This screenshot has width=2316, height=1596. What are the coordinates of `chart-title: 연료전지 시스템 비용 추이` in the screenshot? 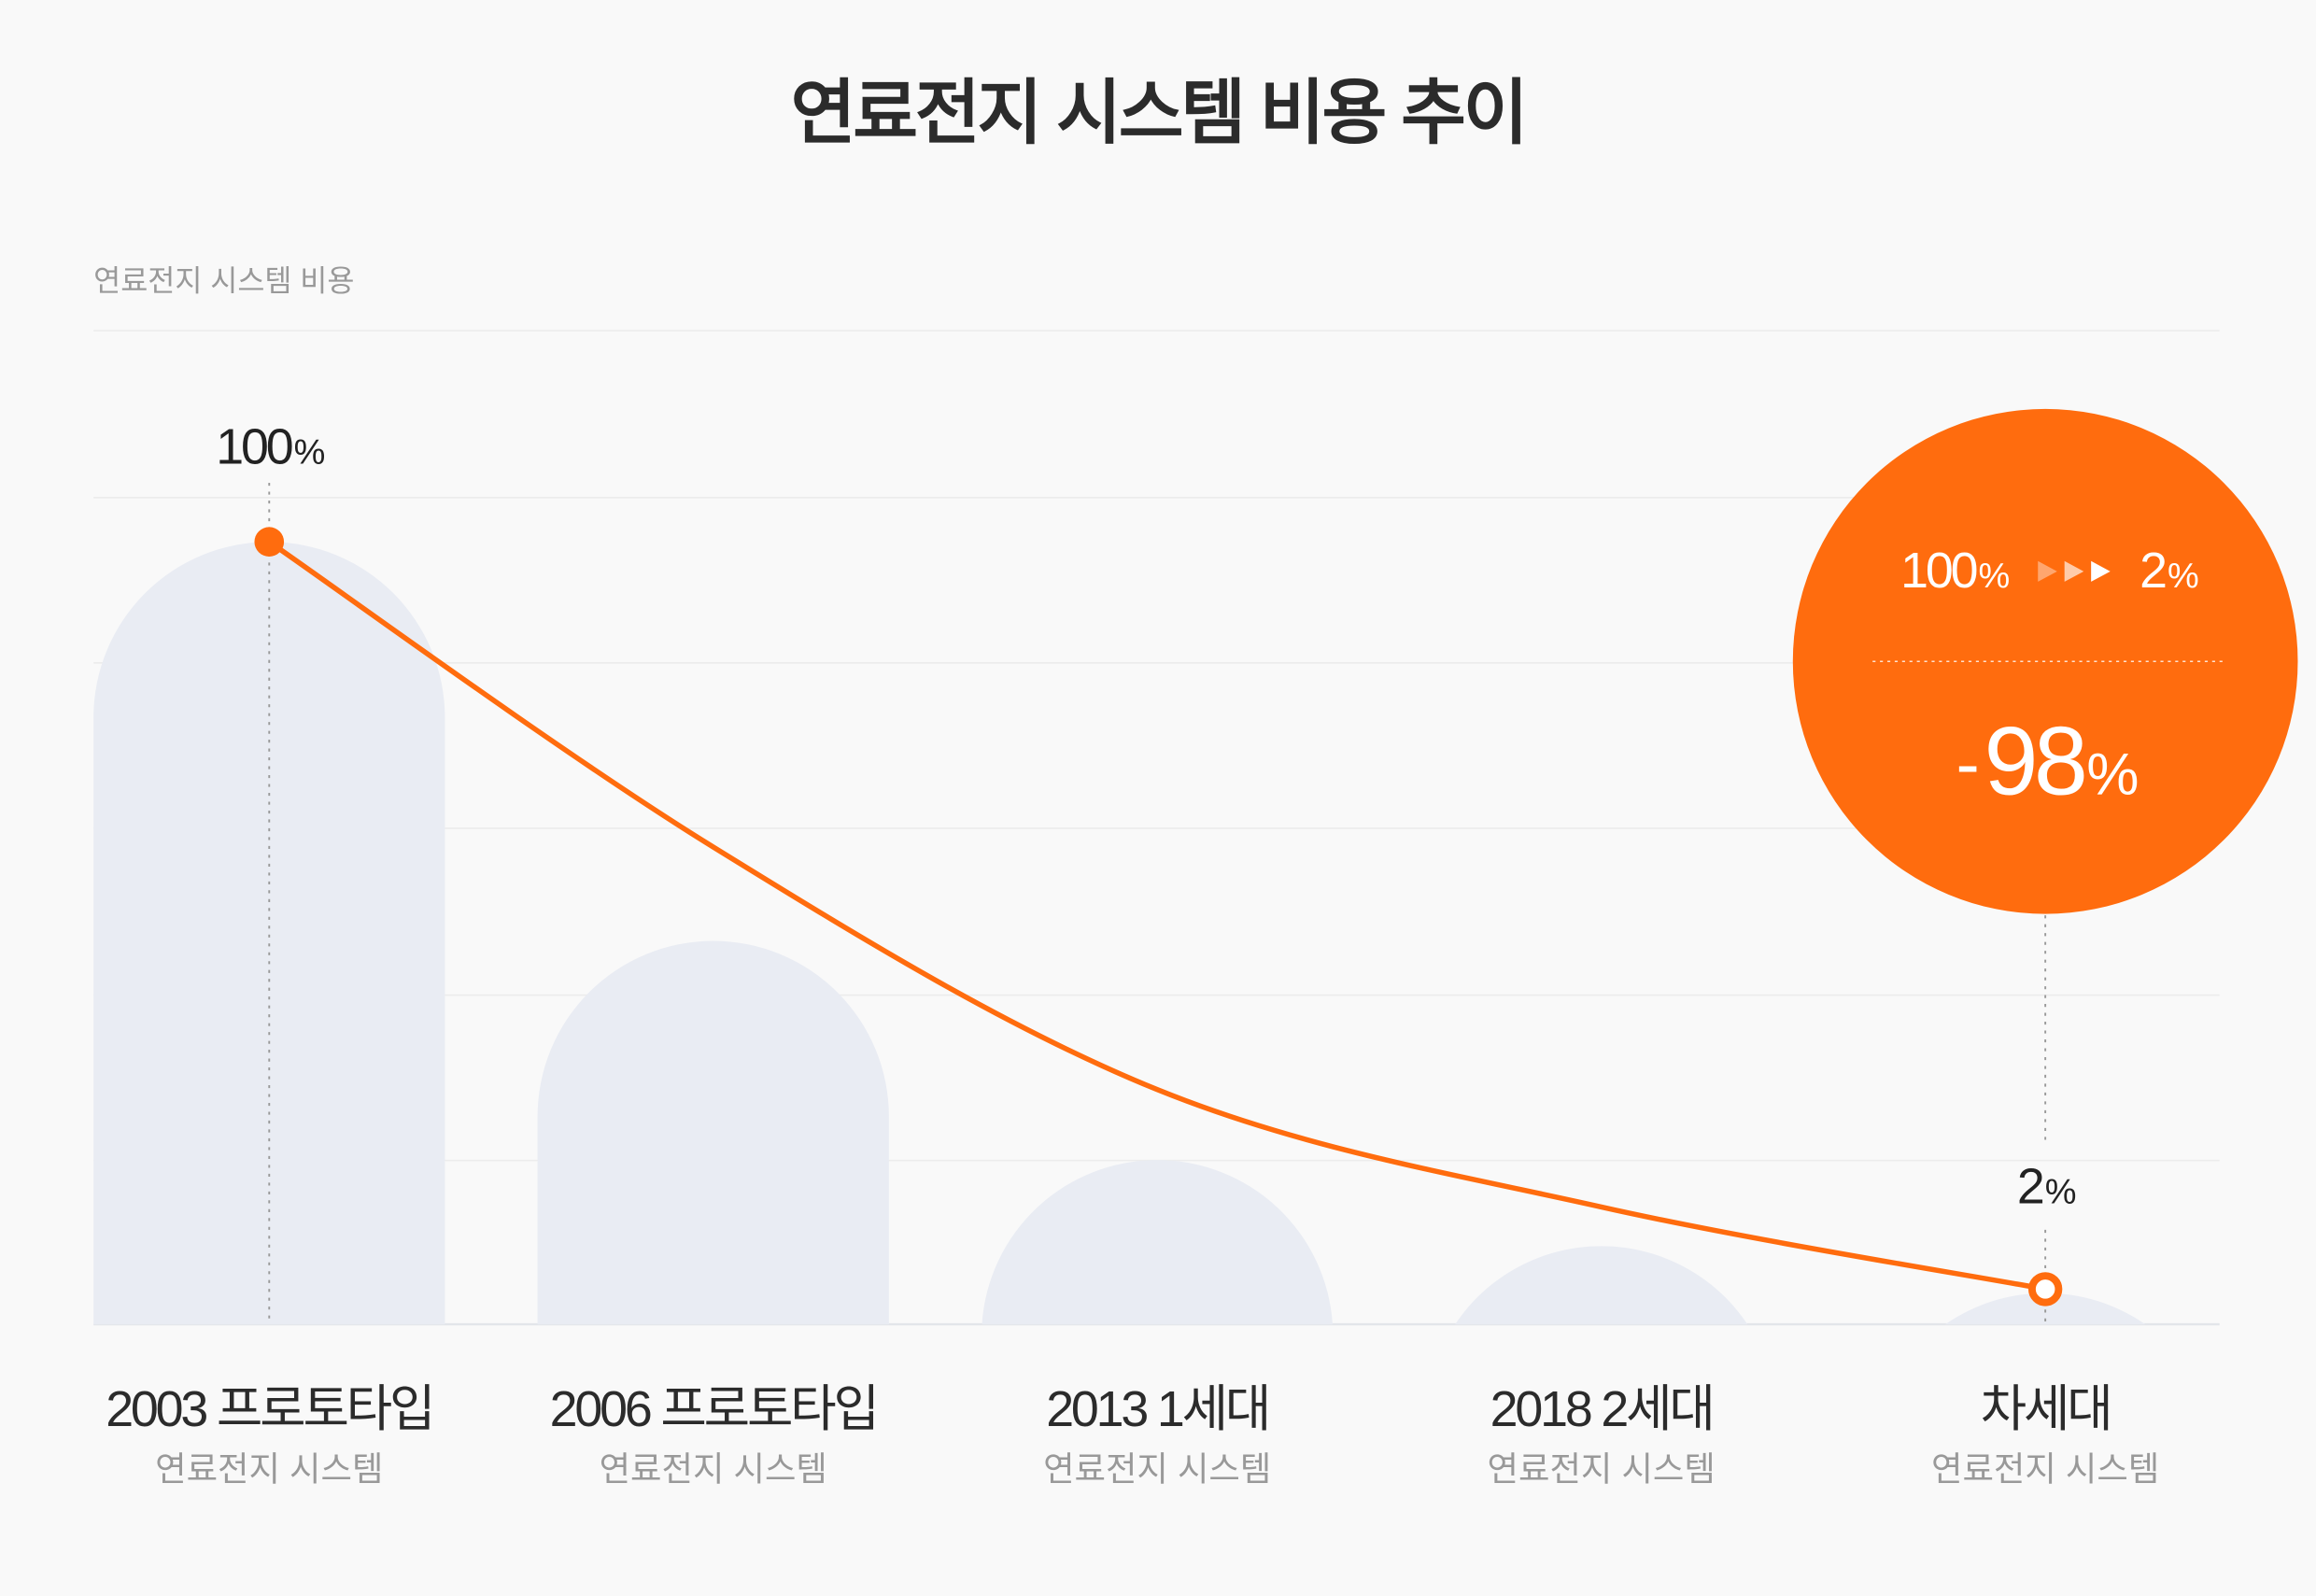 It's located at (1158, 113).